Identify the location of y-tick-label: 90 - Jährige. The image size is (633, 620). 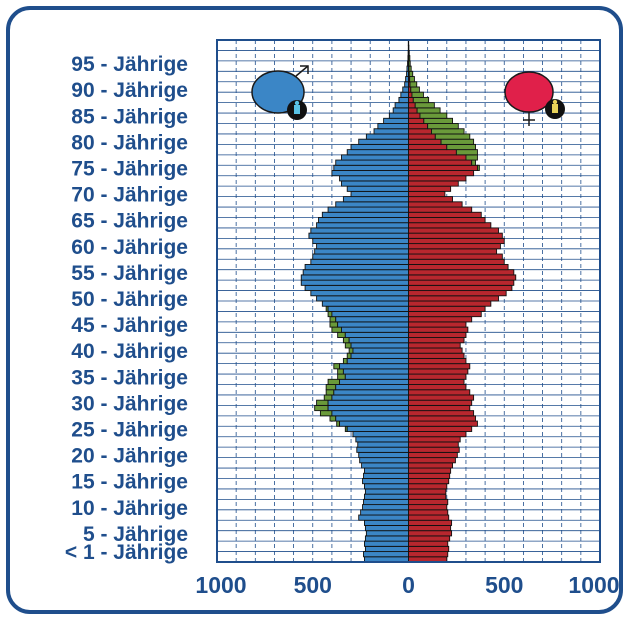
(129, 90).